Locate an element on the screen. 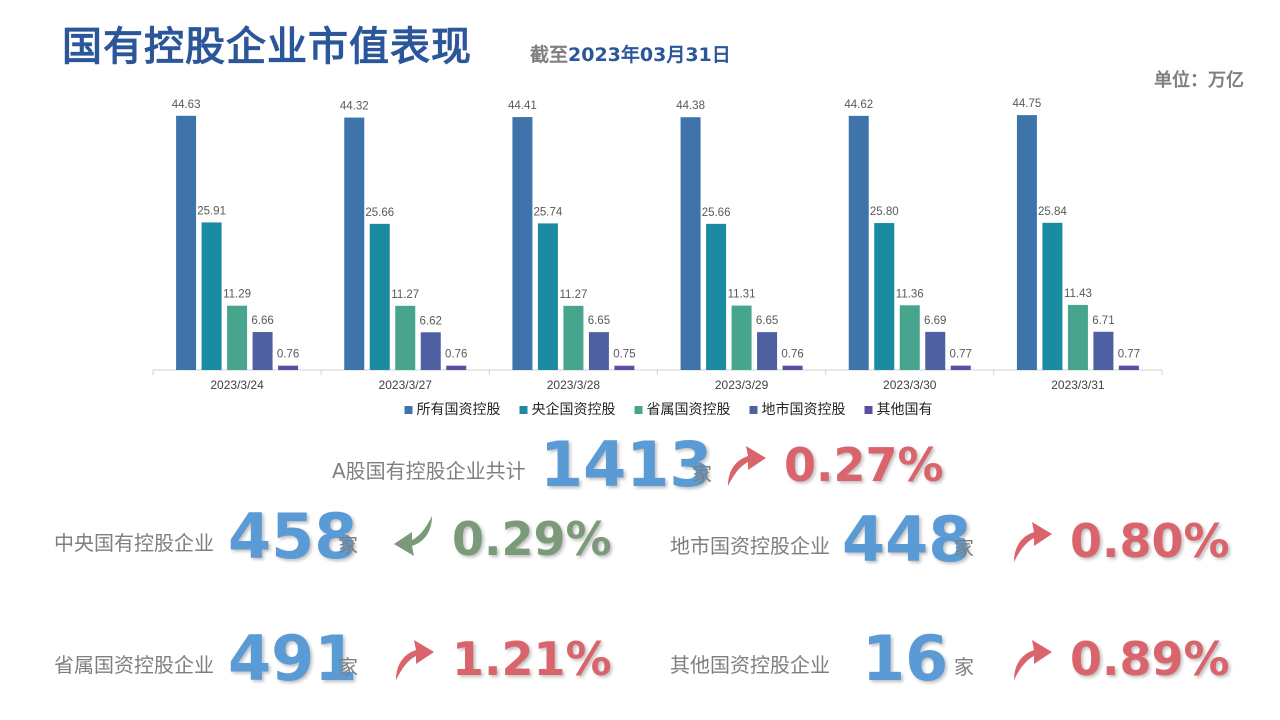  data-label: 25.80 is located at coordinates (884, 212).